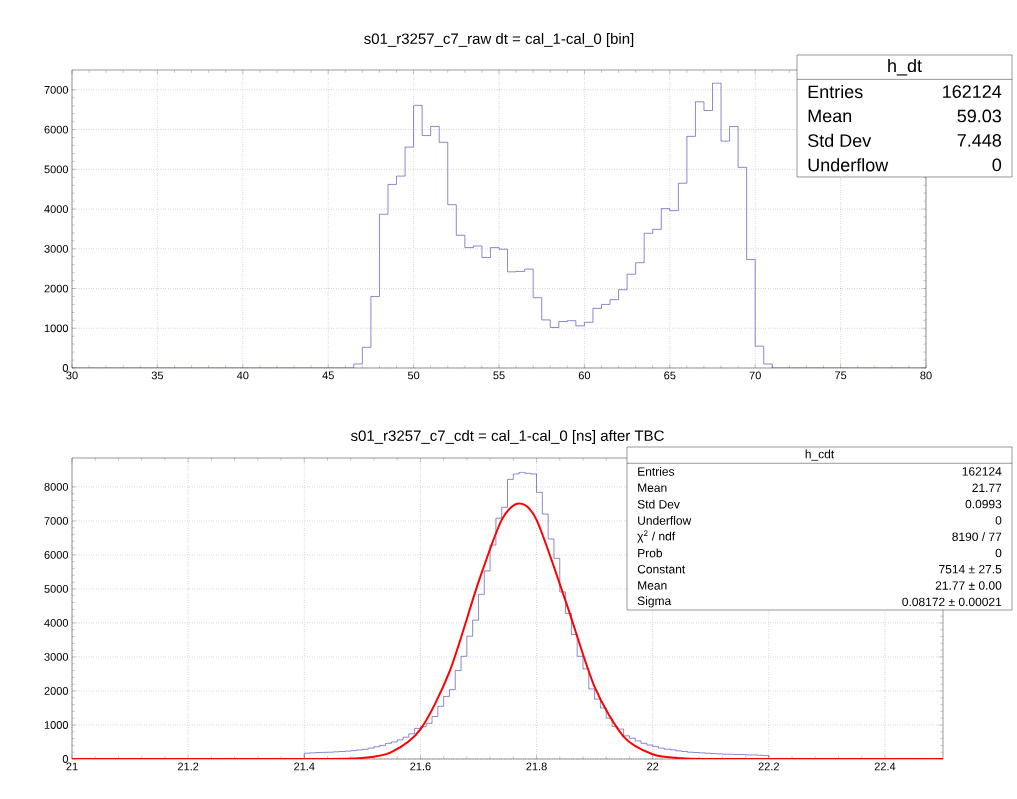 The width and height of the screenshot is (1017, 799). What do you see at coordinates (653, 766) in the screenshot?
I see `x-tick-label: 22` at bounding box center [653, 766].